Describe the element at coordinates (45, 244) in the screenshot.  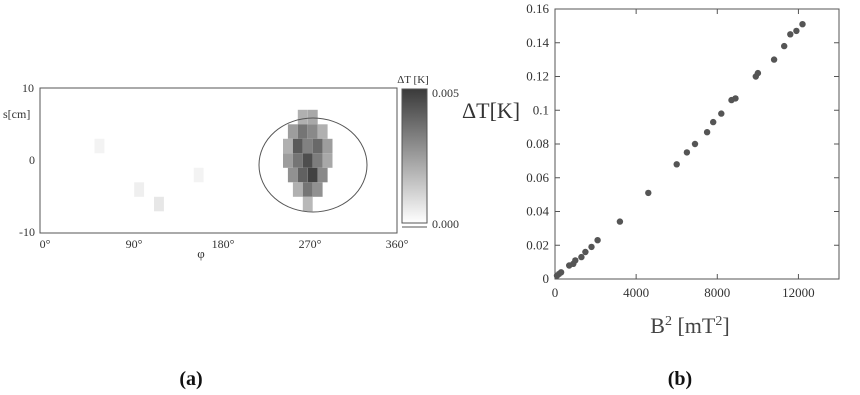
I see `heatmap-xtick-0: 0°` at that location.